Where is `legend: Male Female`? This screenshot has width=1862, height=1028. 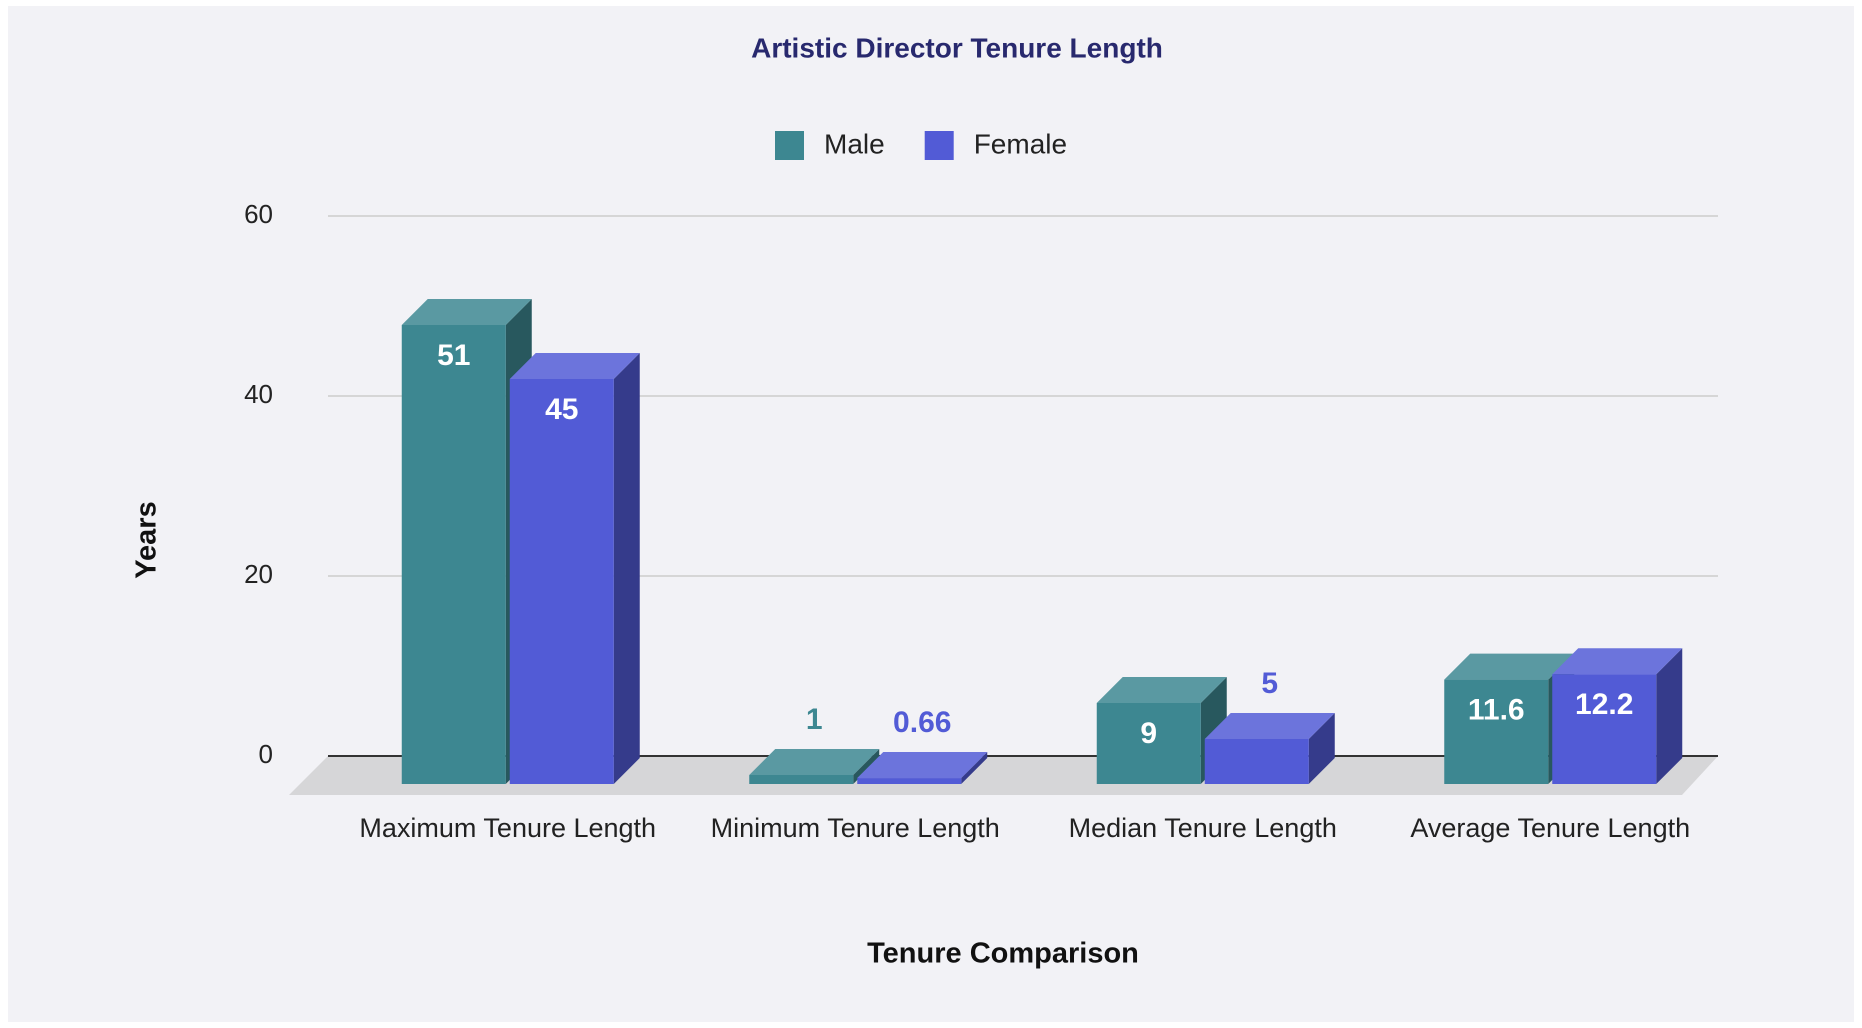
legend: Male Female is located at coordinates (921, 144).